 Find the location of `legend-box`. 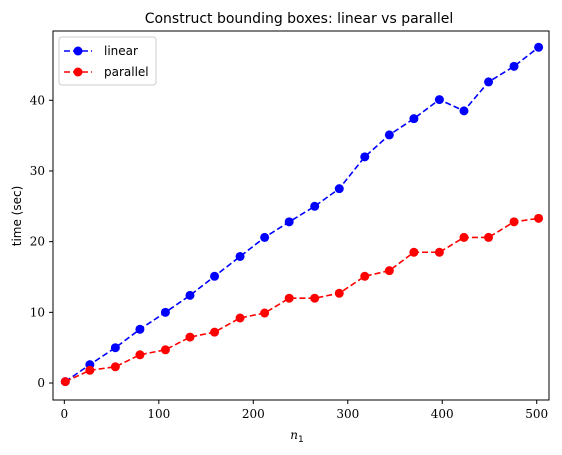

legend-box is located at coordinates (107, 61).